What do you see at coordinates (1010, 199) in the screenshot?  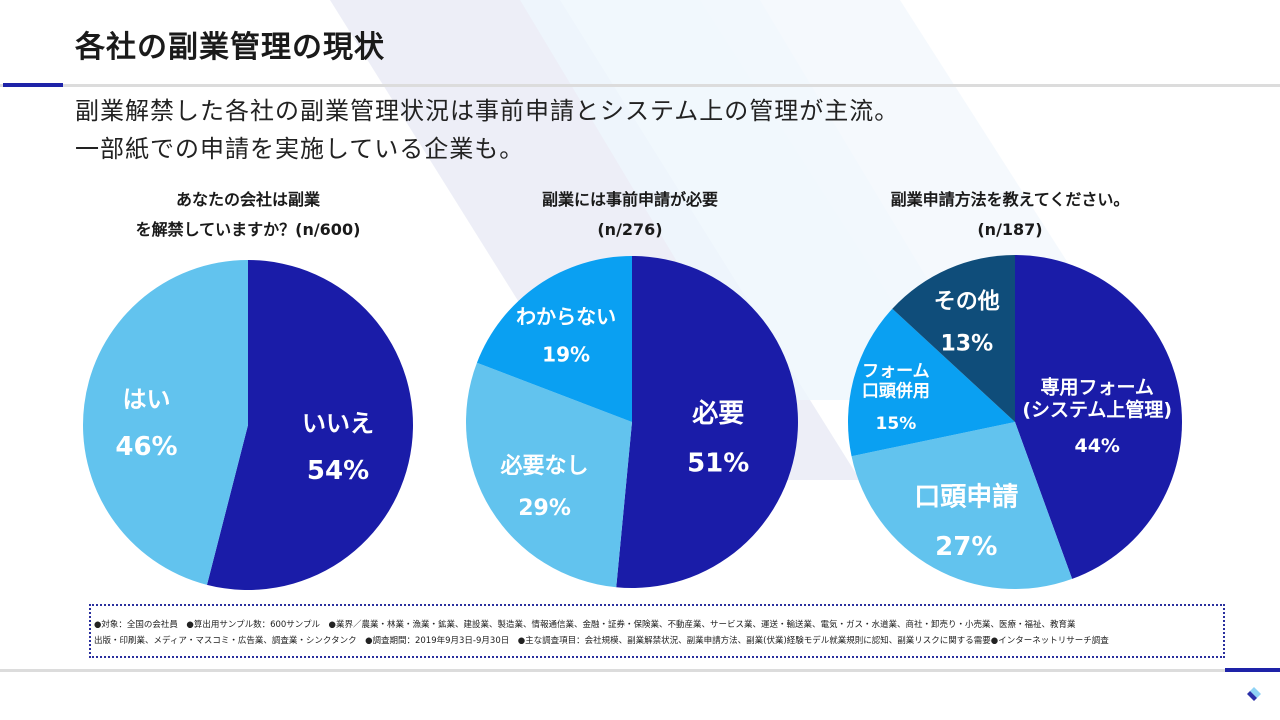 I see `chart-3-title-line-1: 副業申請方法を教えてください。` at bounding box center [1010, 199].